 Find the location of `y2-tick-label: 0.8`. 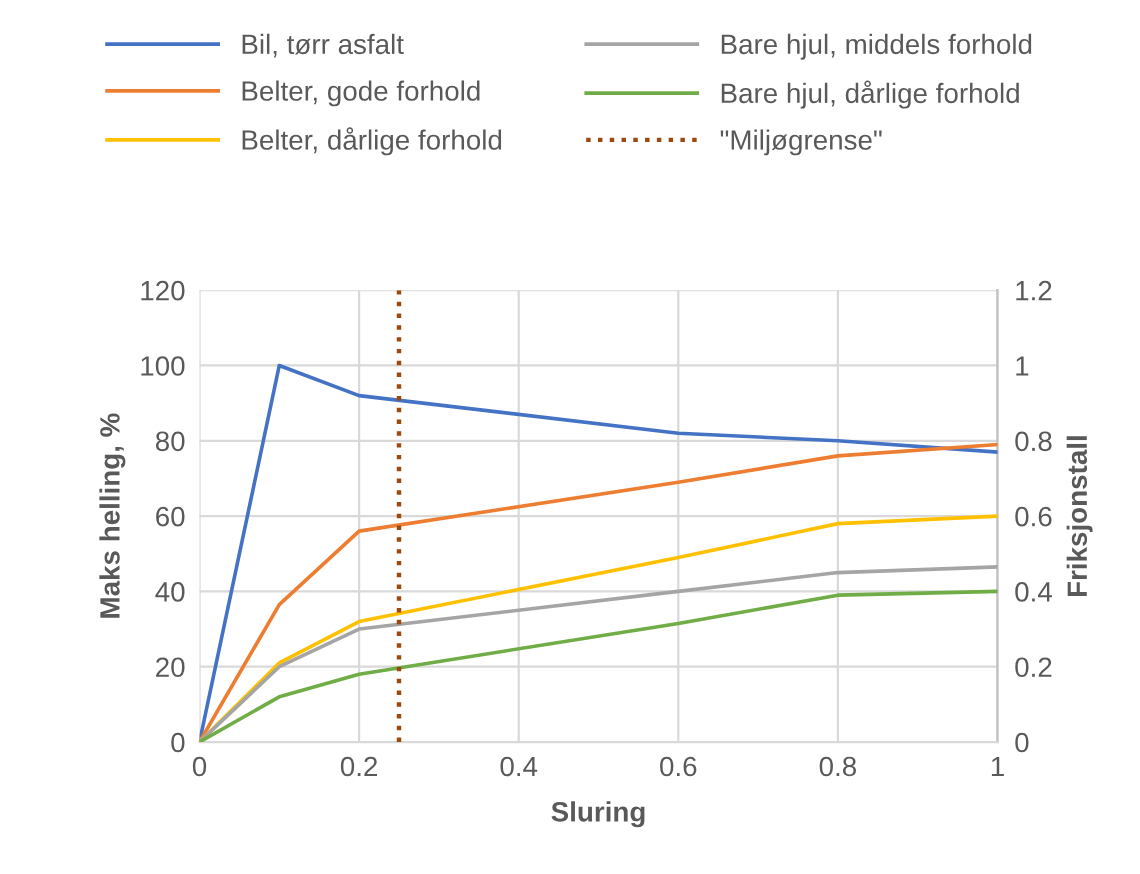

y2-tick-label: 0.8 is located at coordinates (1033, 441).